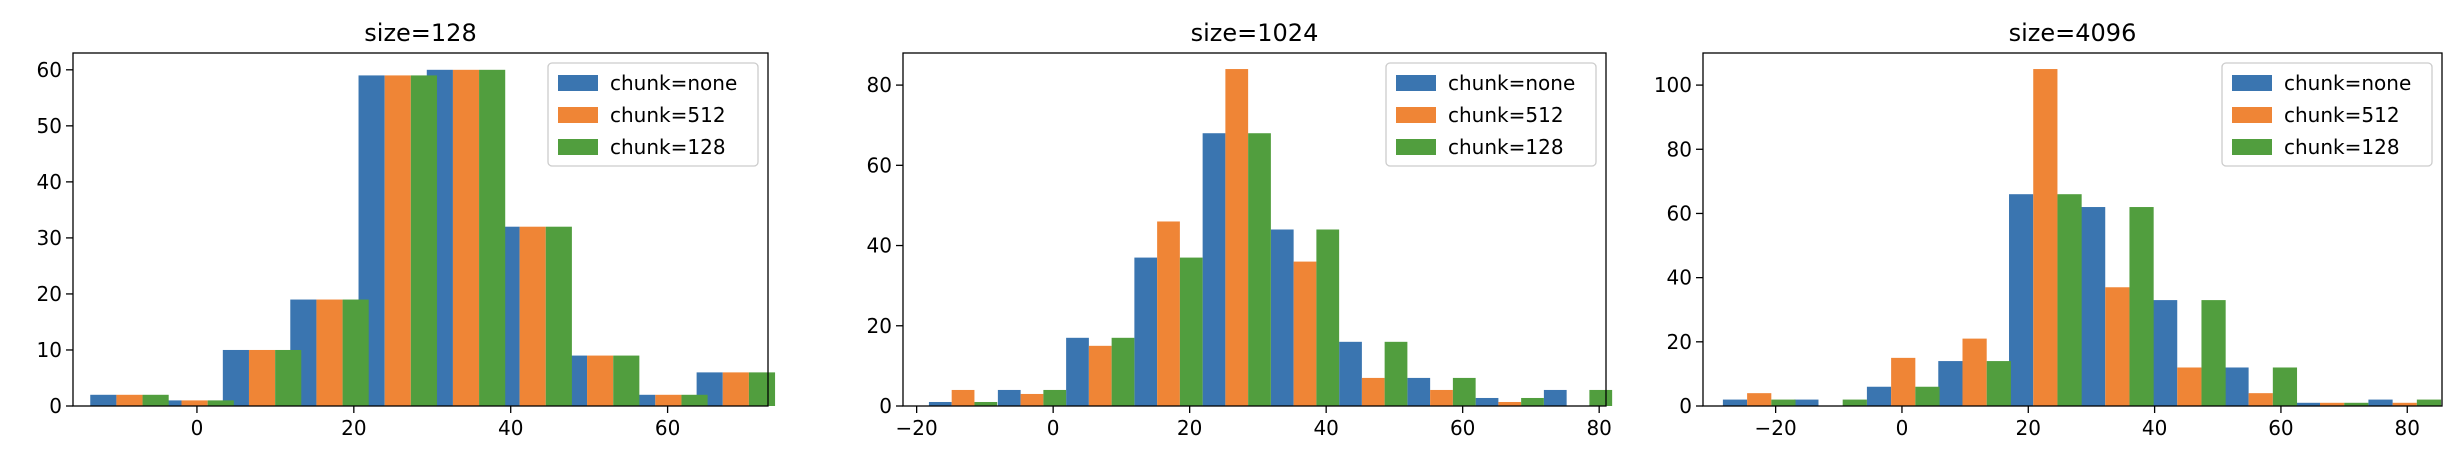 This screenshot has height=456, width=2462. I want to click on chart-title: size=1024, so click(1255, 33).